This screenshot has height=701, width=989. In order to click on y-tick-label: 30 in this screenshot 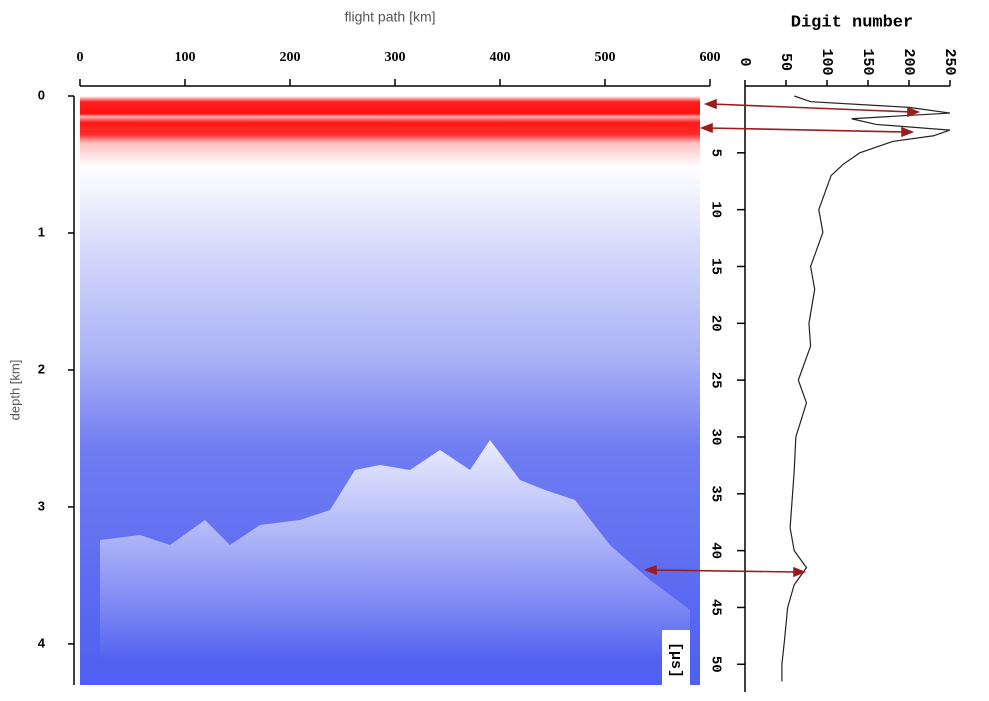, I will do `click(715, 437)`.